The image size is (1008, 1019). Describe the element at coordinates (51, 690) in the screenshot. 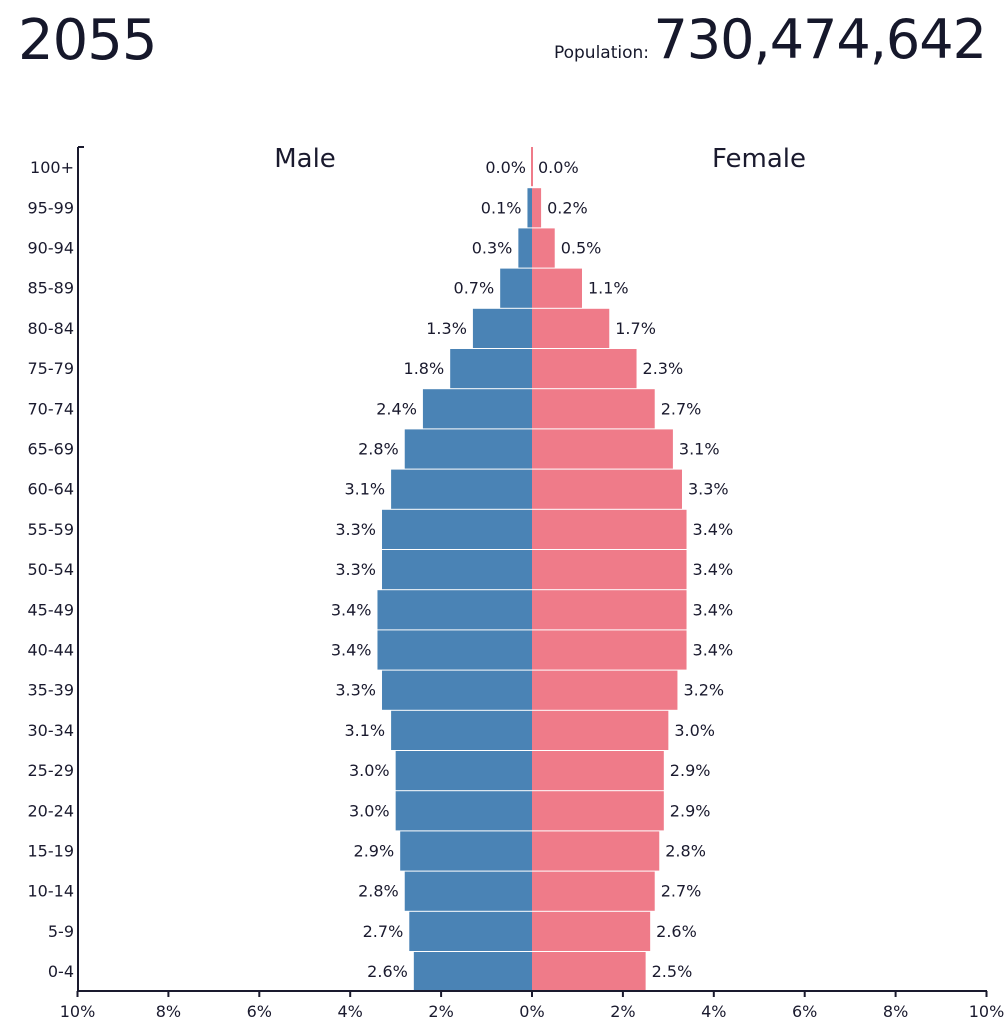

I see `age-group-label: 35-39` at that location.